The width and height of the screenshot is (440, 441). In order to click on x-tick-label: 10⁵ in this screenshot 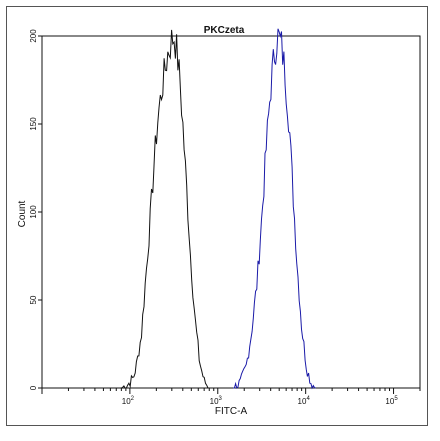, I will do `click(391, 401)`.